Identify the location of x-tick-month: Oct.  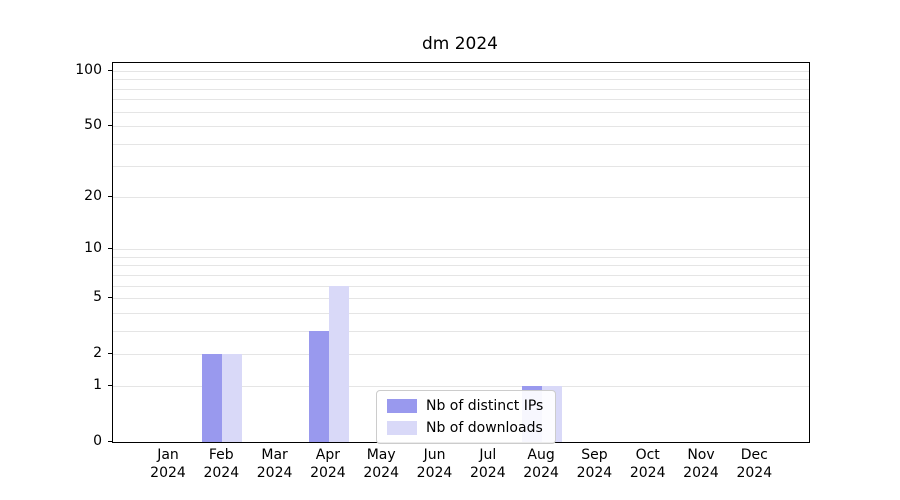
(647, 455).